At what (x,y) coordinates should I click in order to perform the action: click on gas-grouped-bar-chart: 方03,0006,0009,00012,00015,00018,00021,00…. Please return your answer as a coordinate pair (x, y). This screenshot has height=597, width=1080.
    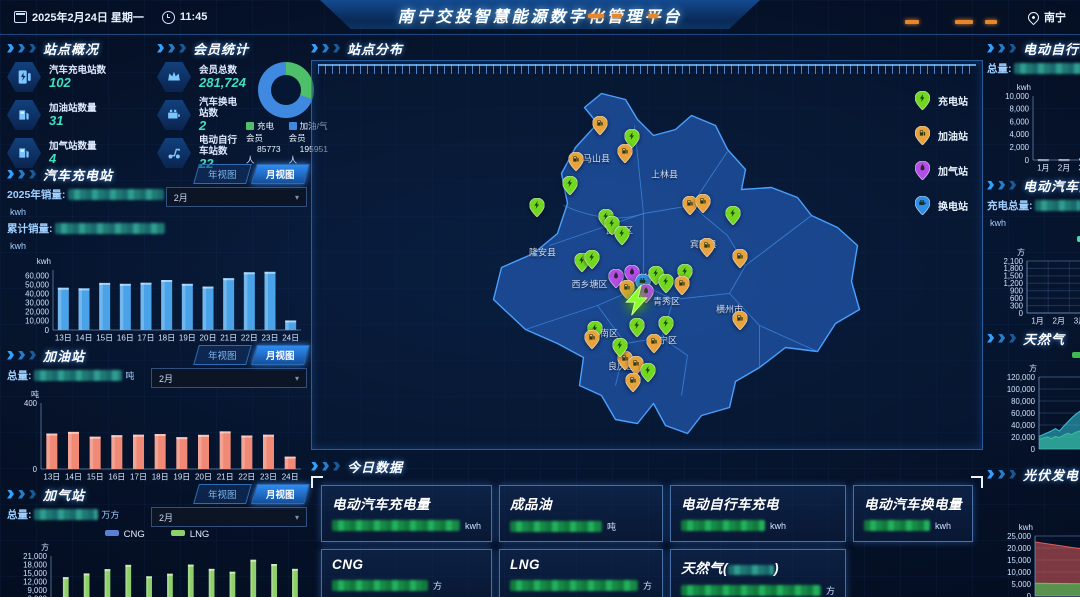
    Looking at the image, I should click on (157, 569).